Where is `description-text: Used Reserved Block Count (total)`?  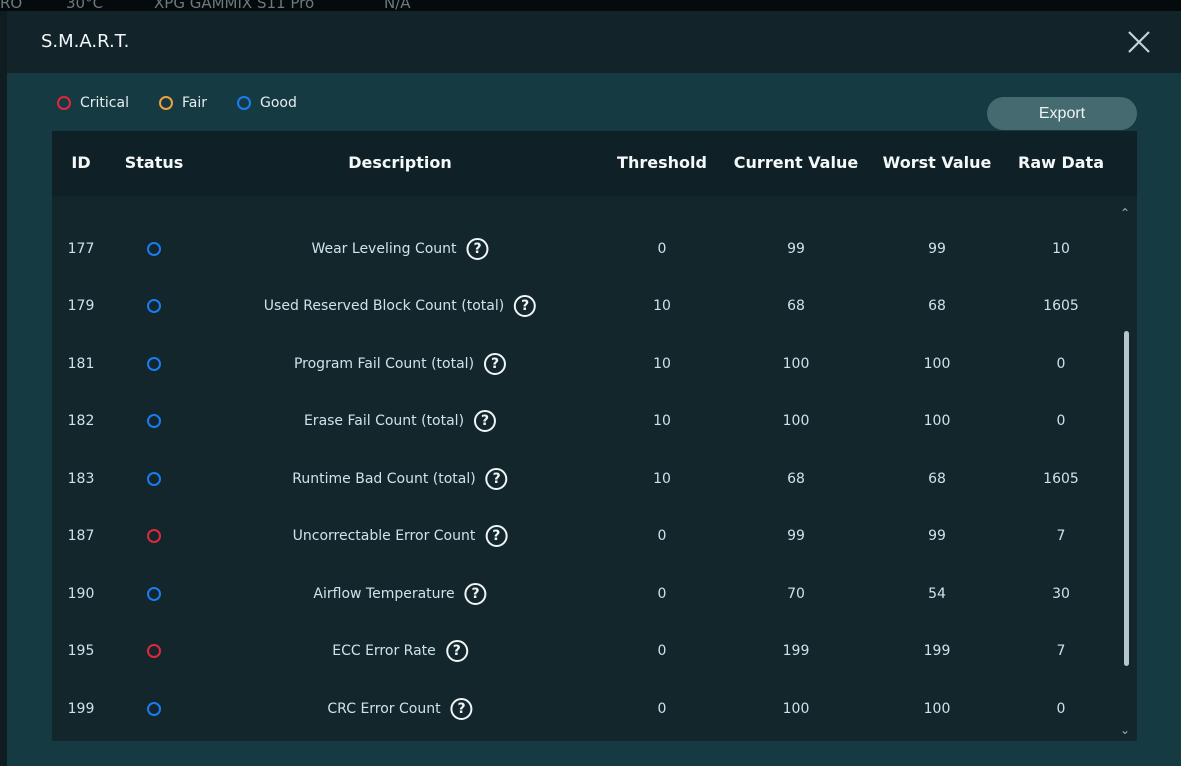
description-text: Used Reserved Block Count (total) is located at coordinates (384, 306).